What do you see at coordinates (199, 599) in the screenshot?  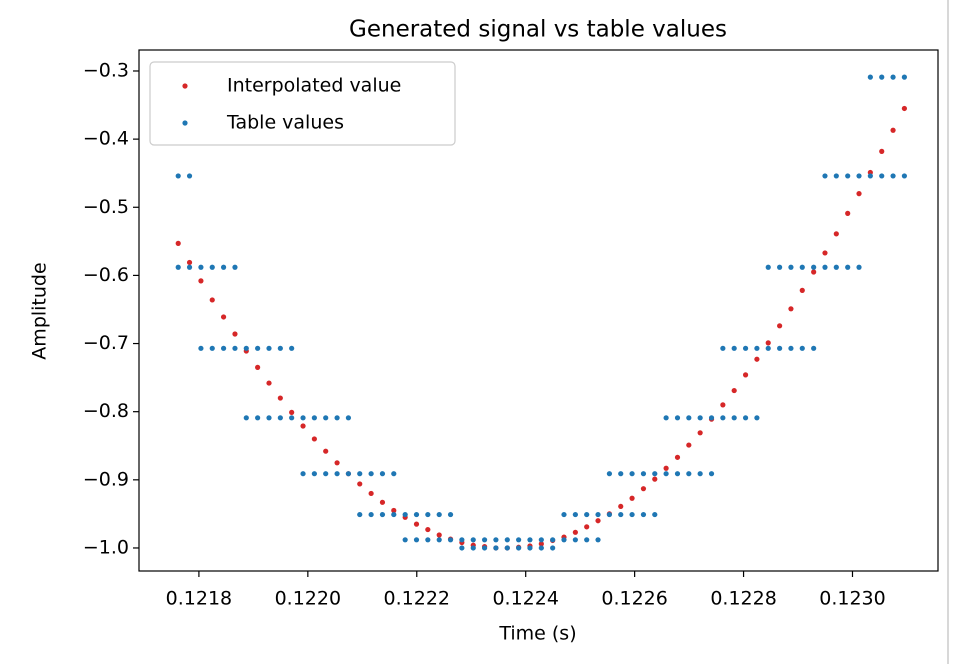 I see `x-tick-label: 0.1218` at bounding box center [199, 599].